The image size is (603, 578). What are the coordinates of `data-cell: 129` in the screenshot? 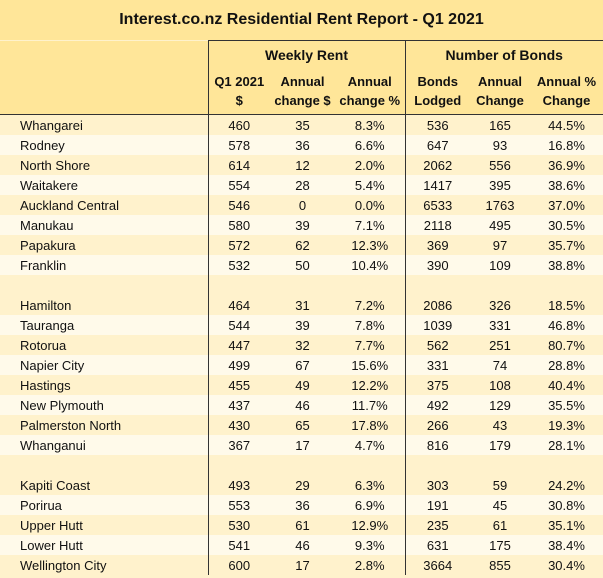 It's located at (500, 405).